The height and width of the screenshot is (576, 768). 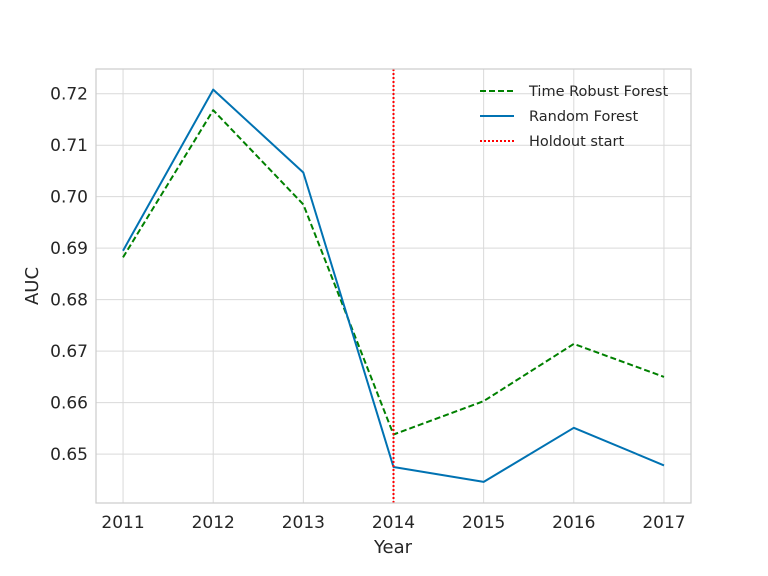 I want to click on y-tick-label: 0.70, so click(x=69, y=198).